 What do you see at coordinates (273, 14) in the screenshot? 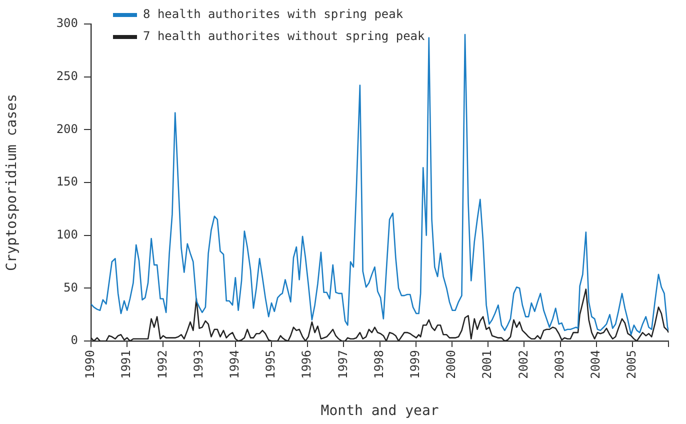
I see `legend-label: 8 health authorites with spring peak` at bounding box center [273, 14].